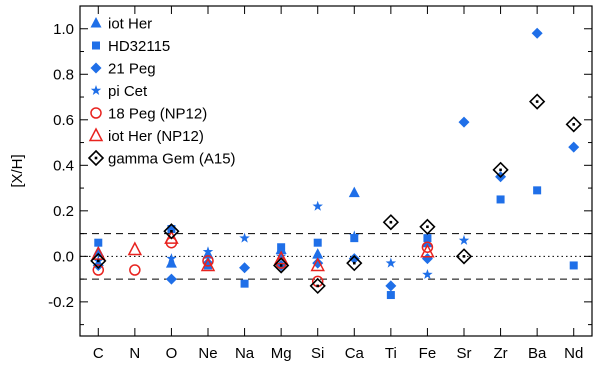 Image resolution: width=605 pixels, height=370 pixels. I want to click on legend-marker-18-peg-np12, so click(96, 113).